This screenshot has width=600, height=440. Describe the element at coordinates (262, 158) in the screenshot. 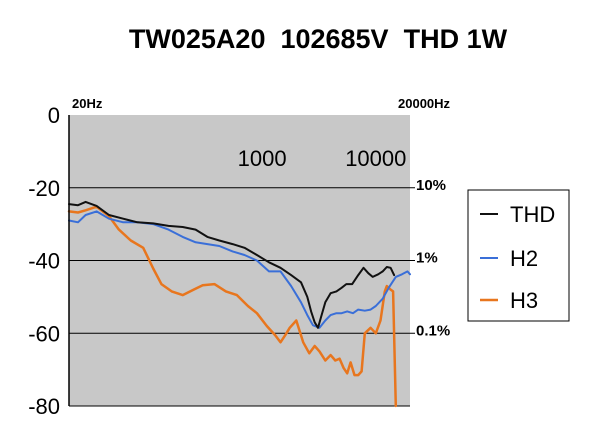

I see `x-tick-label: 1000` at that location.